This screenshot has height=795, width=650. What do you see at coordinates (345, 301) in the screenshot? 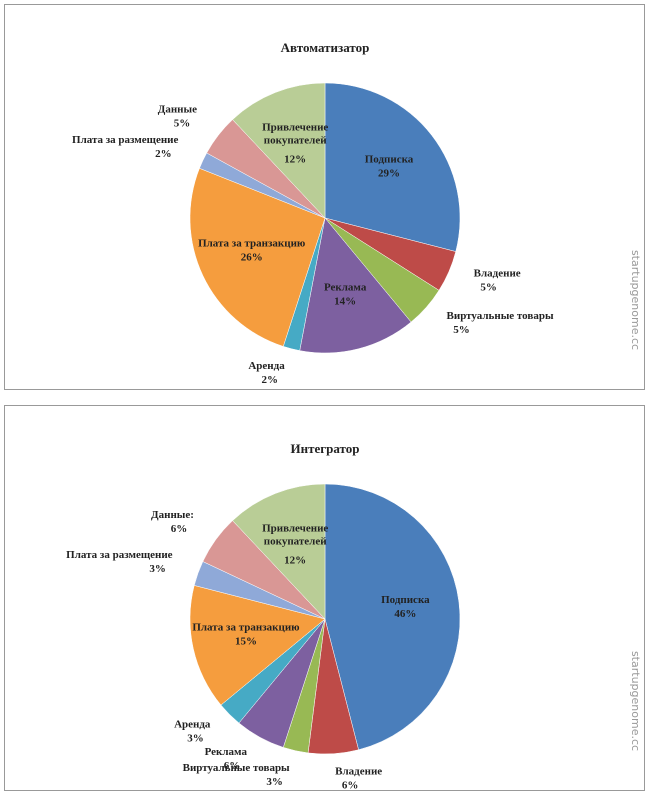
I see `slice-value-label: 14%` at bounding box center [345, 301].